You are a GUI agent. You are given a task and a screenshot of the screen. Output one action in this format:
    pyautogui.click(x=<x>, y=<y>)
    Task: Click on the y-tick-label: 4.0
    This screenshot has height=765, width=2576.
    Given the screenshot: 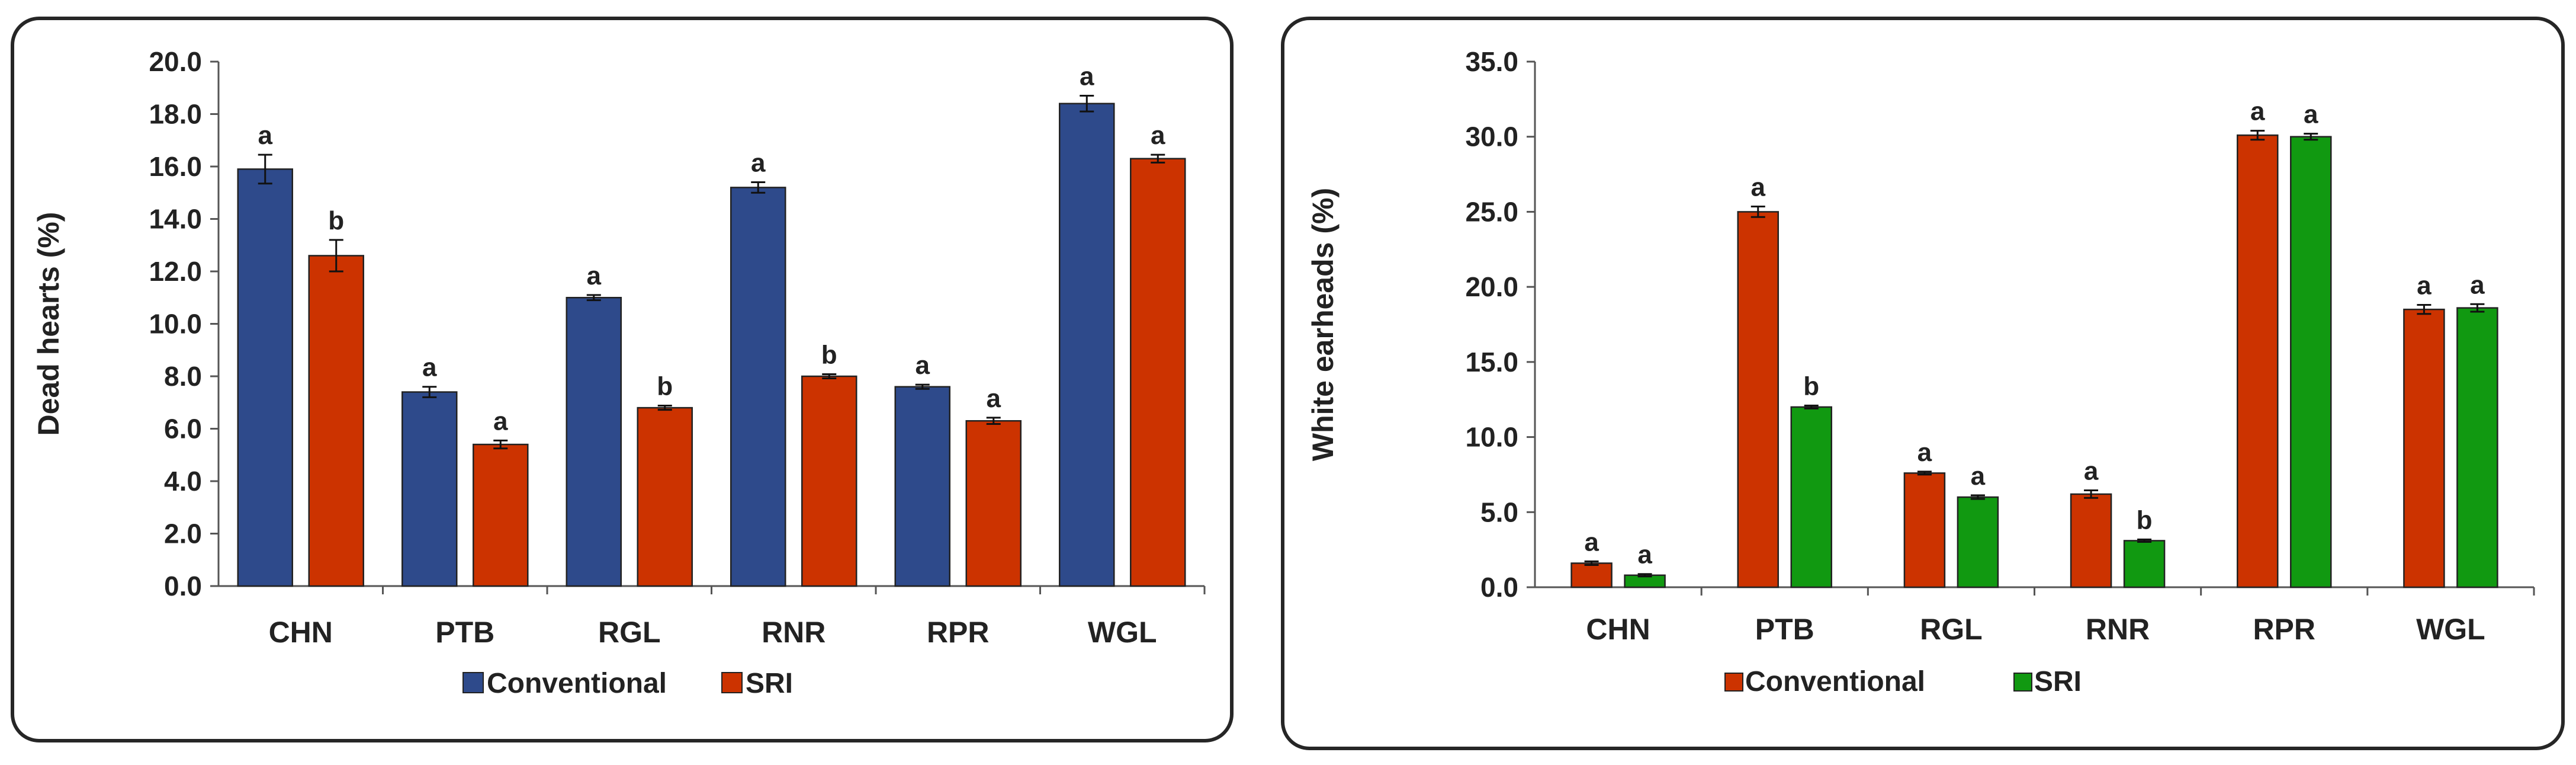 What is the action you would take?
    pyautogui.click(x=183, y=481)
    